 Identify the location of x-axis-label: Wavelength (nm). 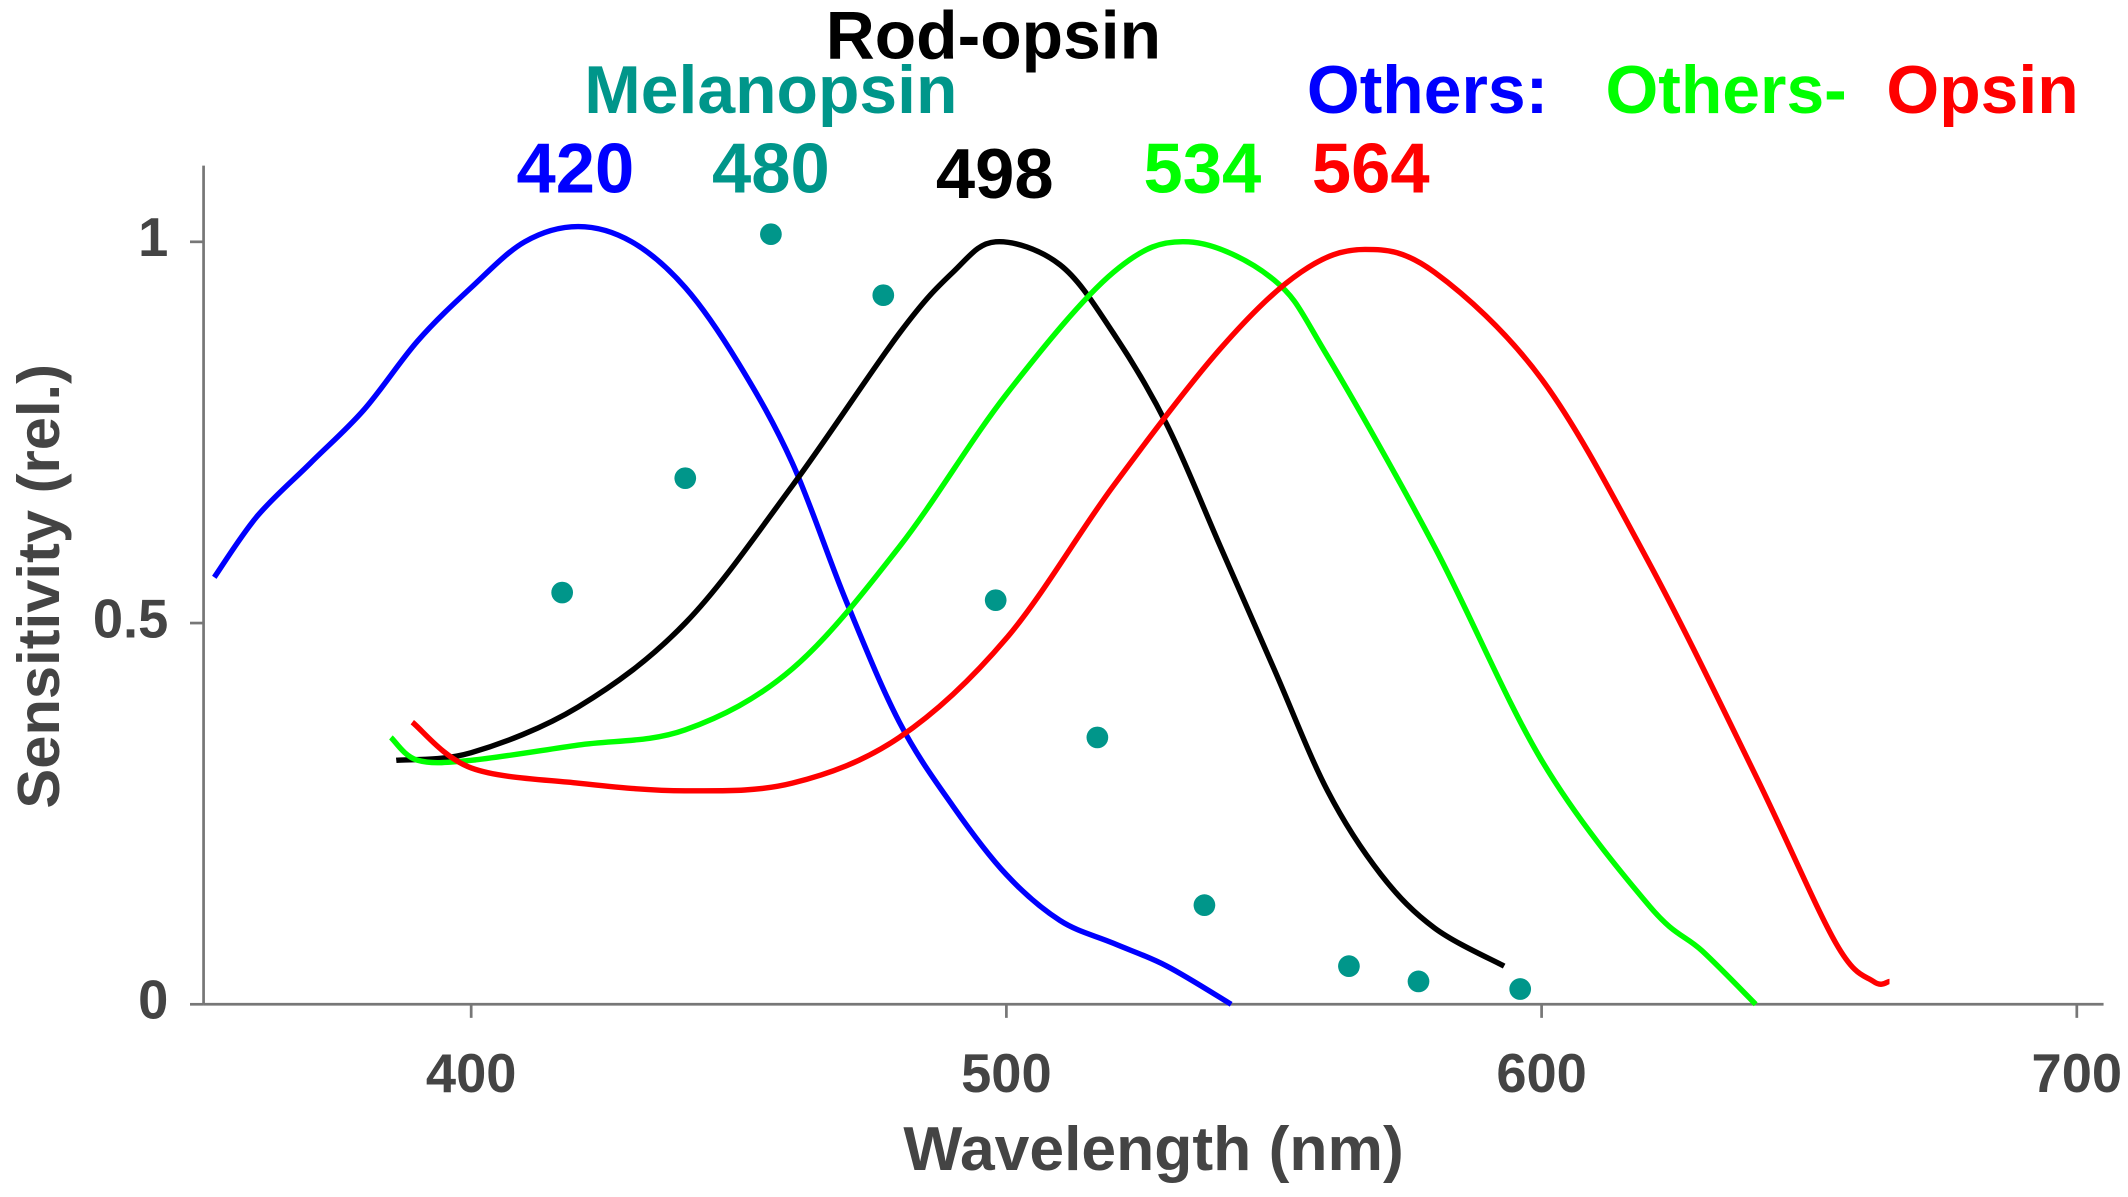
(1153, 1149).